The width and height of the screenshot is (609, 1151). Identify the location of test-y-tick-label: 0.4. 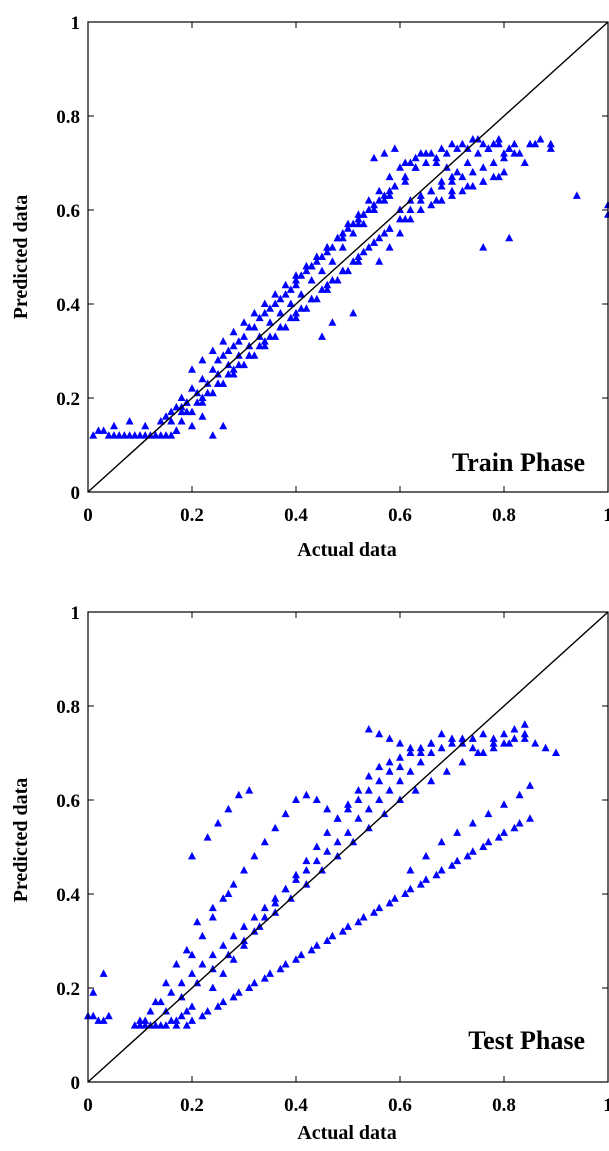
(68, 895).